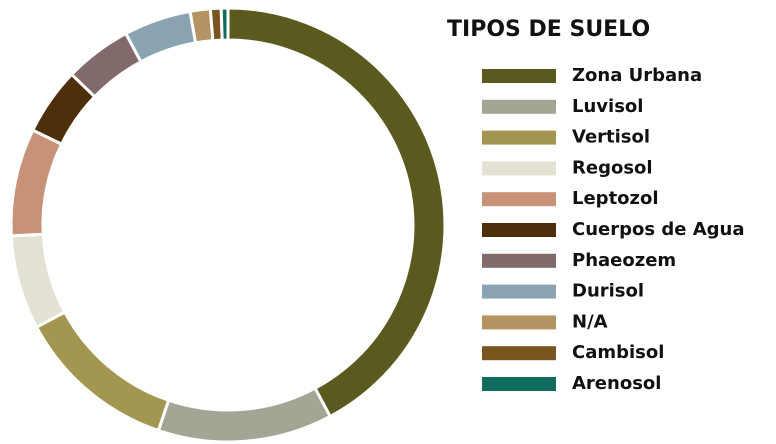 The image size is (776, 444). I want to click on chart-title: TIPOS DE SUELO, so click(548, 29).